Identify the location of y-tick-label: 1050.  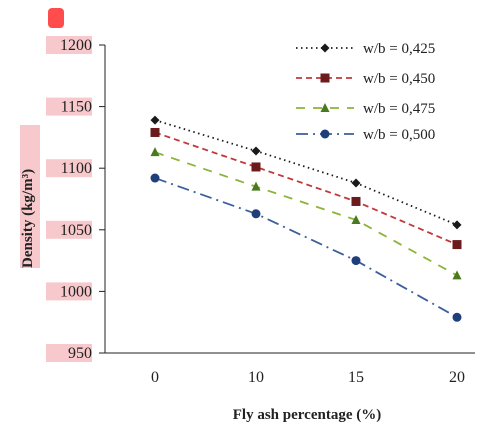
(76, 230).